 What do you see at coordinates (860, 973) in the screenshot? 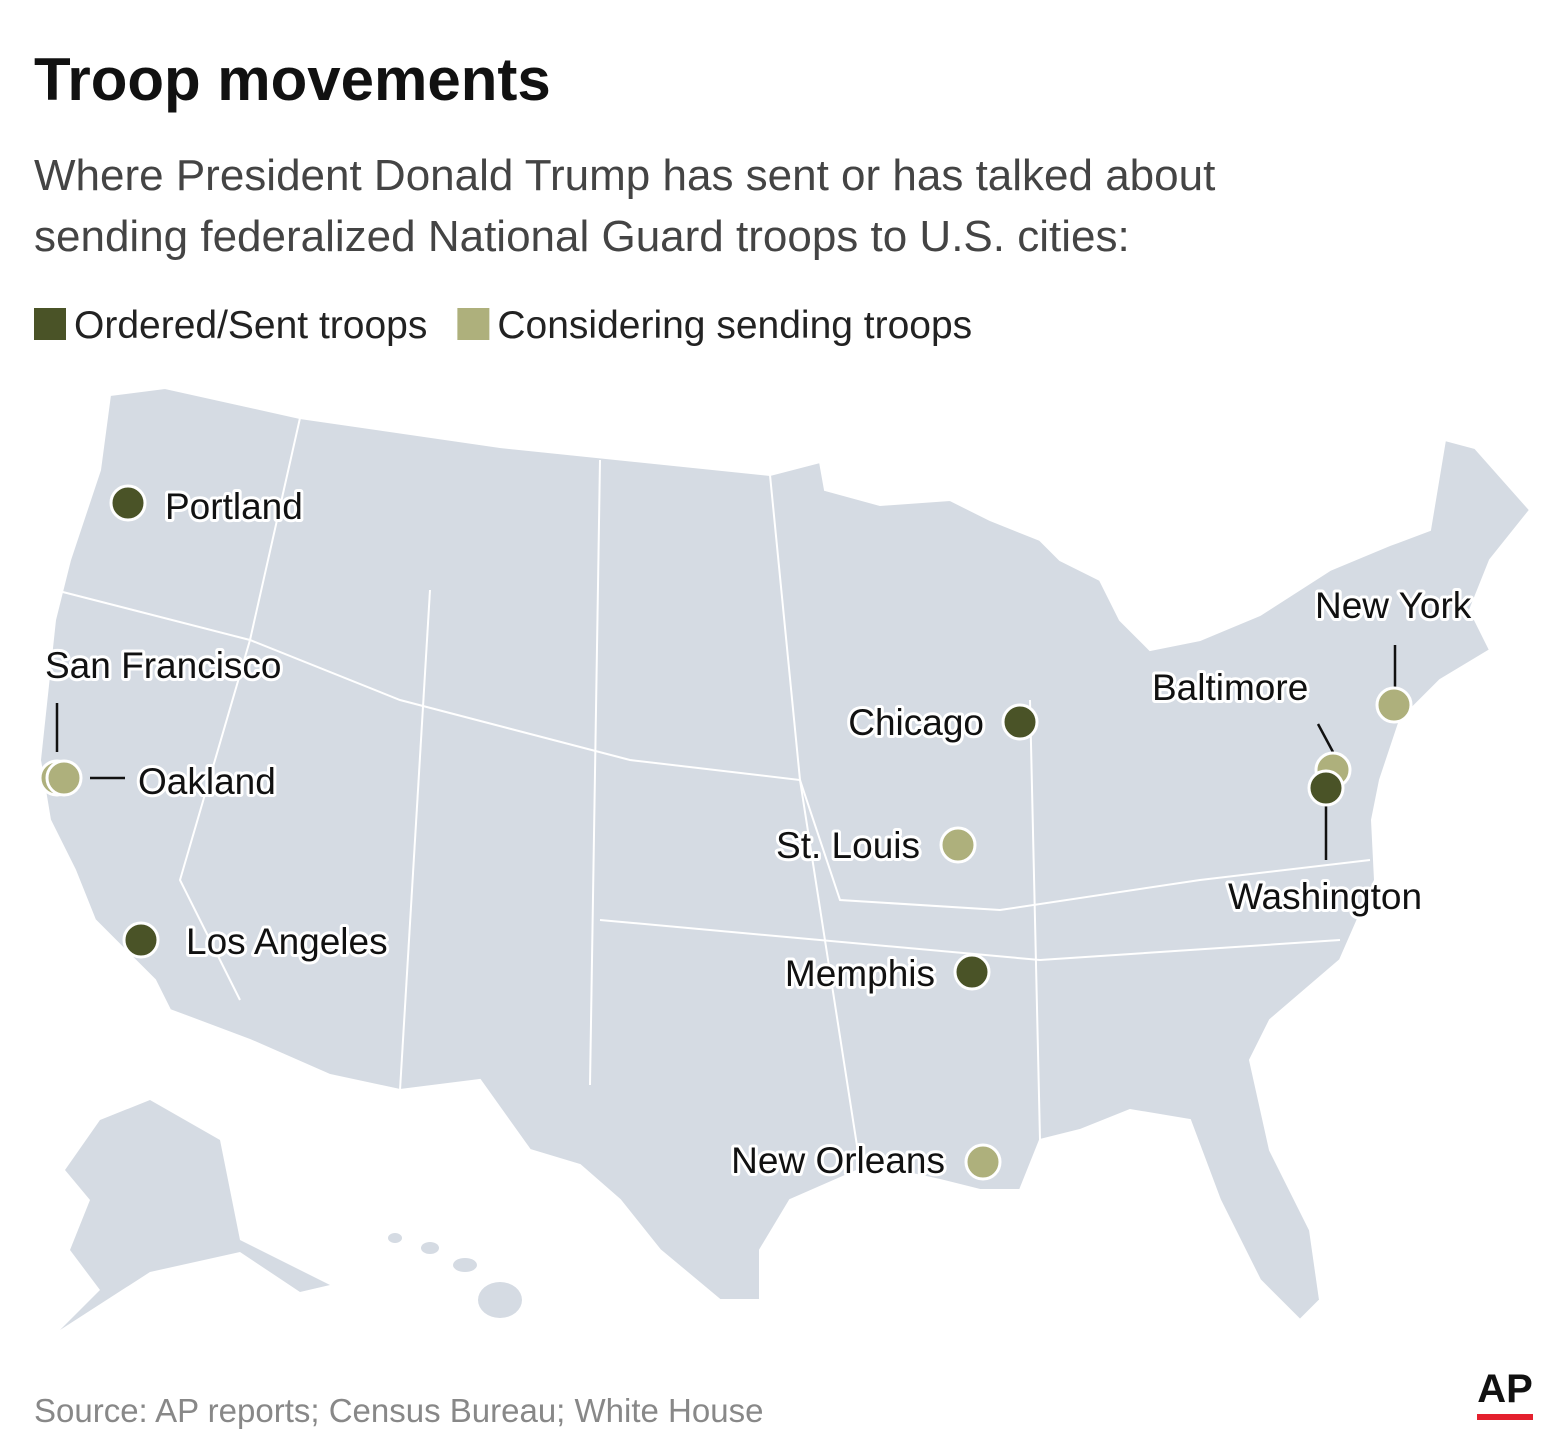
I see `city-label: Memphis` at bounding box center [860, 973].